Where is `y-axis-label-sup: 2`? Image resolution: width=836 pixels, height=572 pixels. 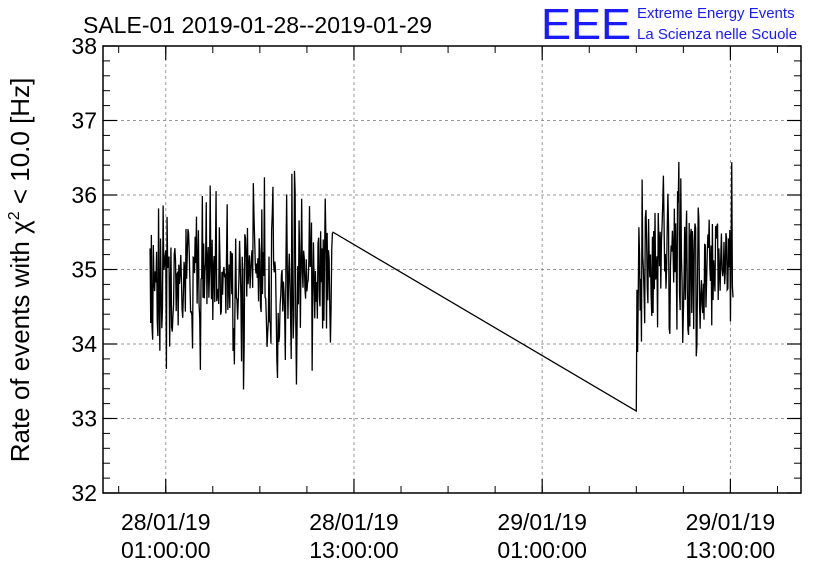
y-axis-label-sup: 2 is located at coordinates (14, 215).